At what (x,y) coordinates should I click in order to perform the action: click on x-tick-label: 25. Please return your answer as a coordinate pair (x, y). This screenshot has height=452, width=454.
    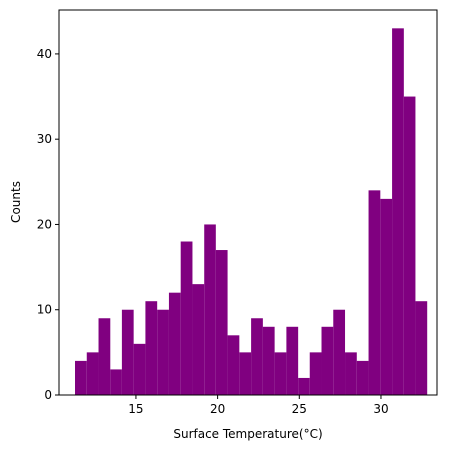
    Looking at the image, I should click on (299, 409).